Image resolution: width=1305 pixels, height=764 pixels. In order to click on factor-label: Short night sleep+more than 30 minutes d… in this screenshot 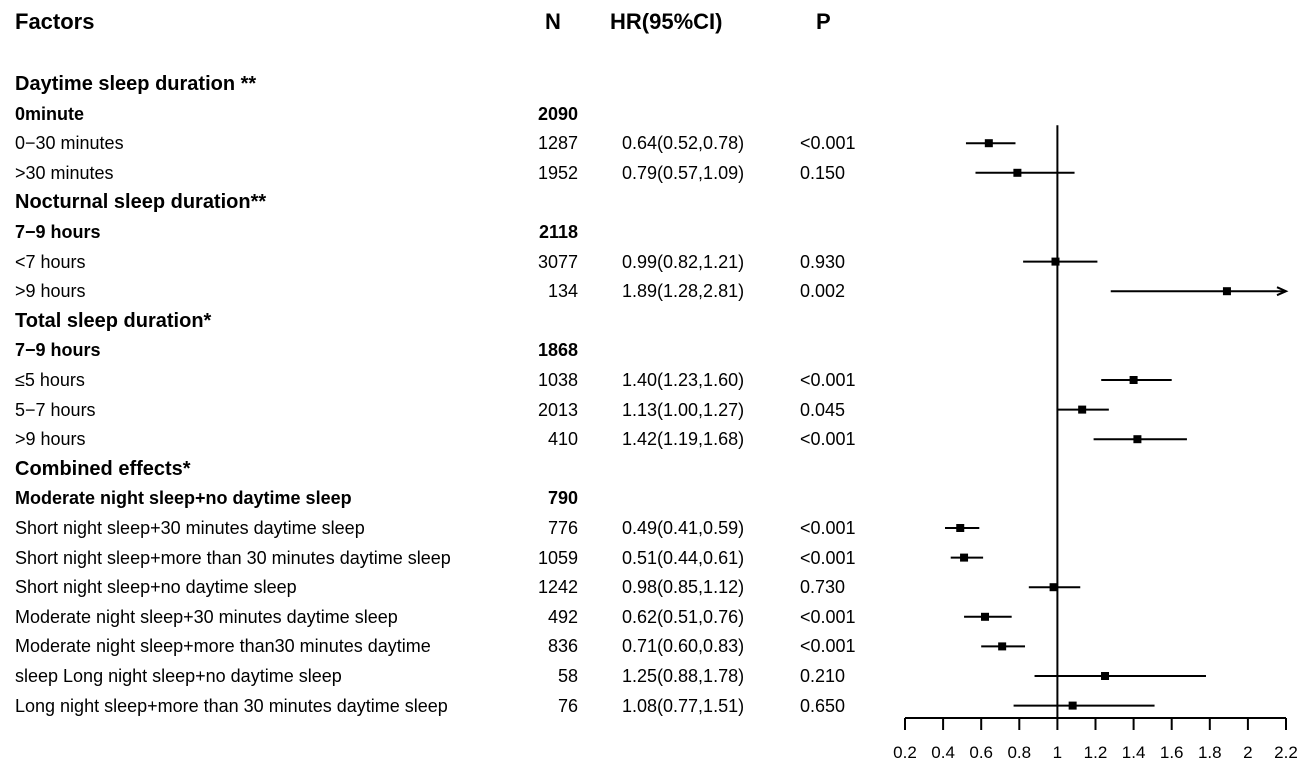, I will do `click(233, 557)`.